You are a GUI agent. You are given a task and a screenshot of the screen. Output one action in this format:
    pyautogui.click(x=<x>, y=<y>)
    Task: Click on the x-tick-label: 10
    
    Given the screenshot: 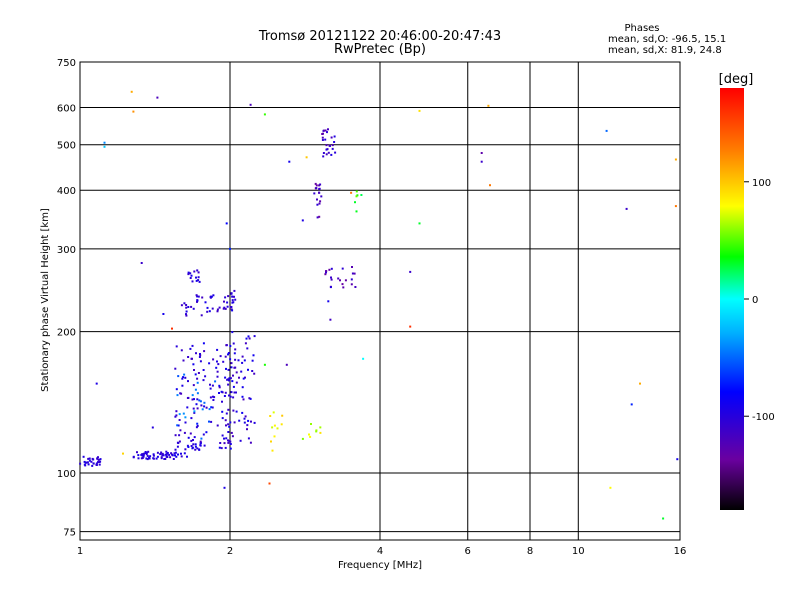 What is the action you would take?
    pyautogui.click(x=578, y=551)
    